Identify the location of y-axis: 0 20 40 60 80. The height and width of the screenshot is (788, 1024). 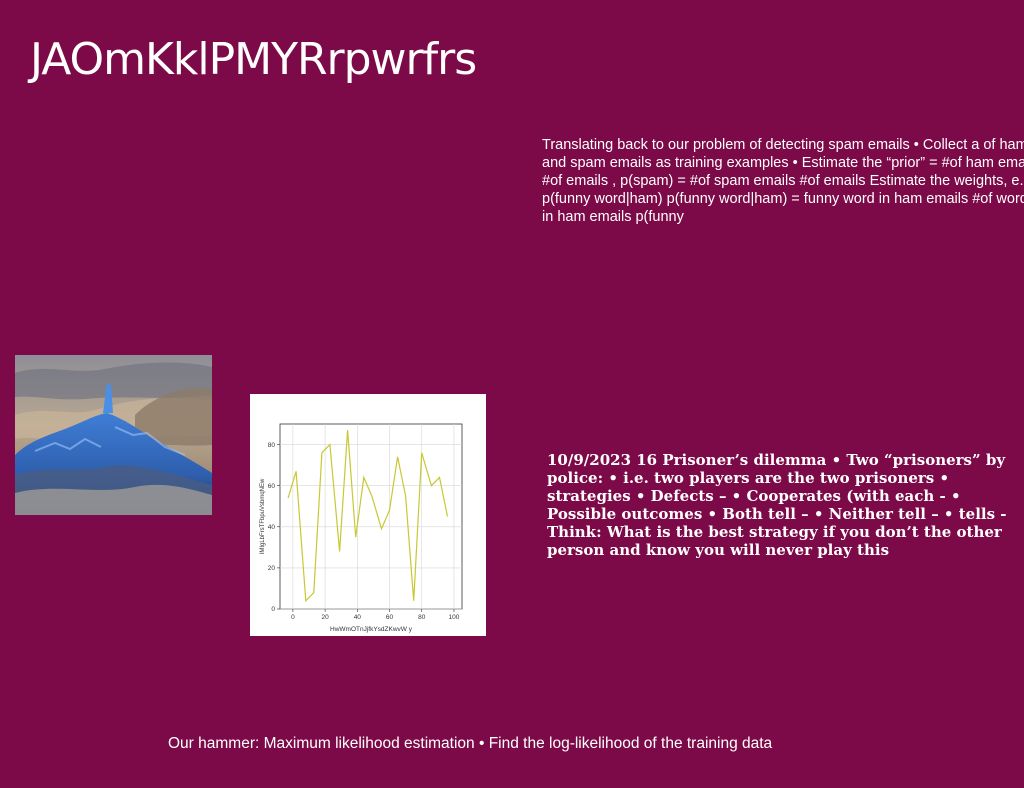
(274, 527).